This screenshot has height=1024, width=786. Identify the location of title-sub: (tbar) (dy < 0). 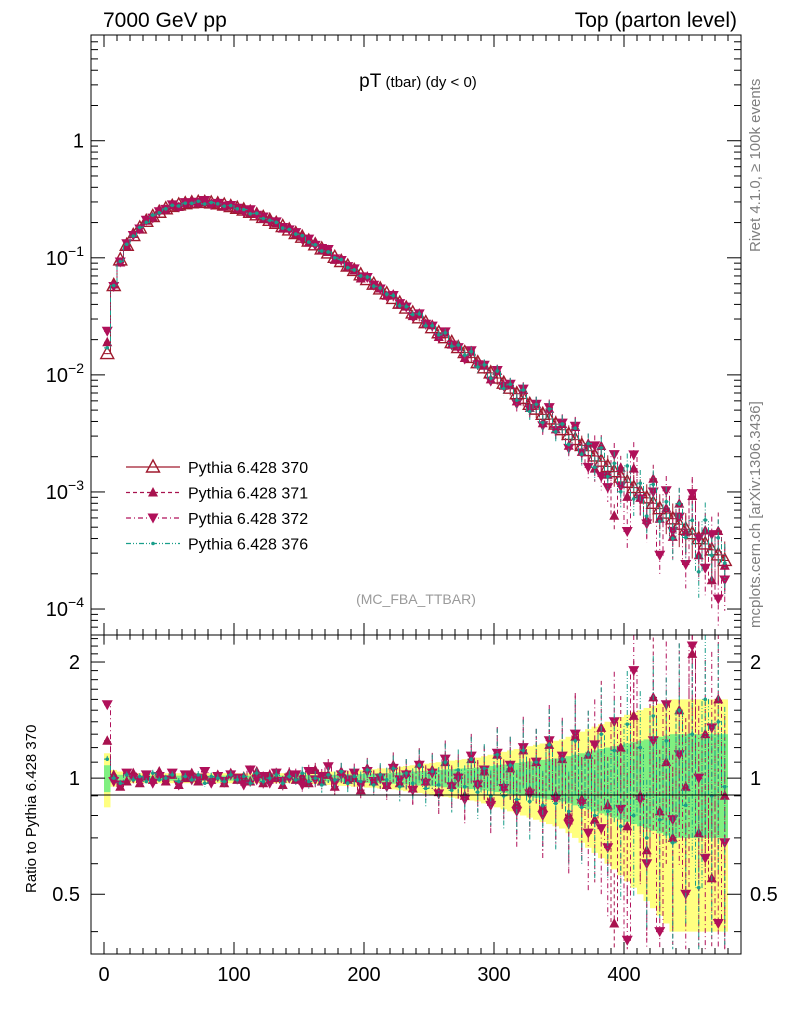
(428, 82).